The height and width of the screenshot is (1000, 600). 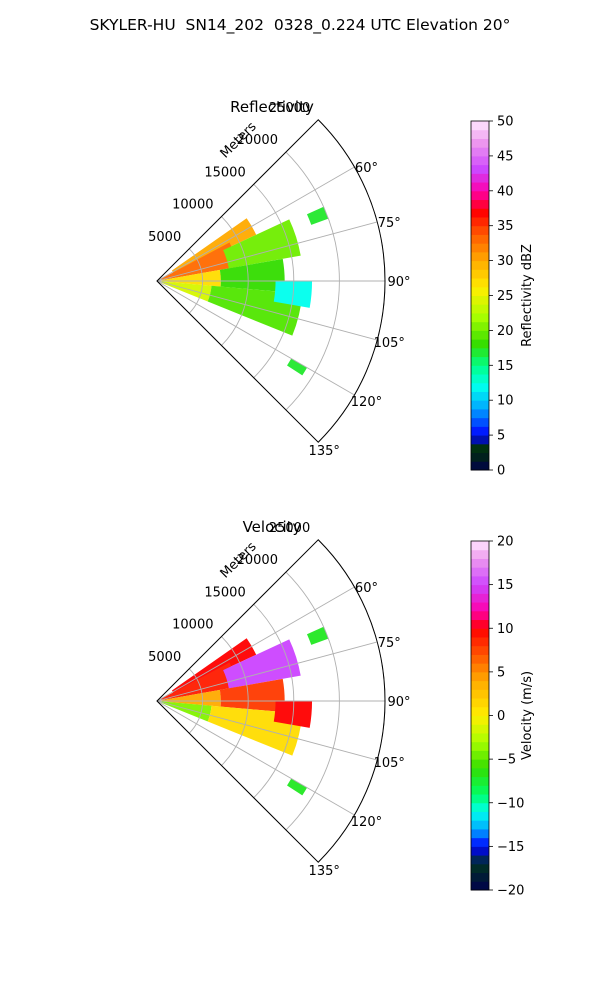 I want to click on colorbar-tick-label: −20, so click(x=510, y=891).